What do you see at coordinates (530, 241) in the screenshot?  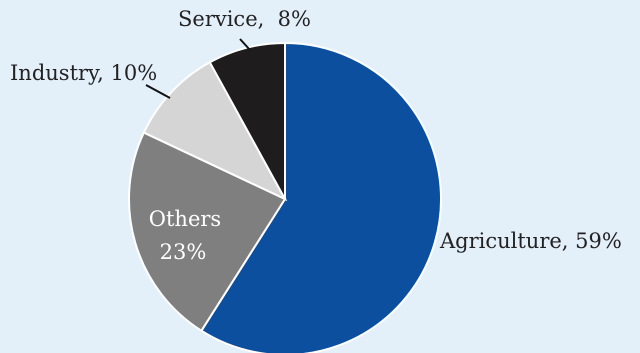 I see `label-agriculture: Agriculture, 59%` at bounding box center [530, 241].